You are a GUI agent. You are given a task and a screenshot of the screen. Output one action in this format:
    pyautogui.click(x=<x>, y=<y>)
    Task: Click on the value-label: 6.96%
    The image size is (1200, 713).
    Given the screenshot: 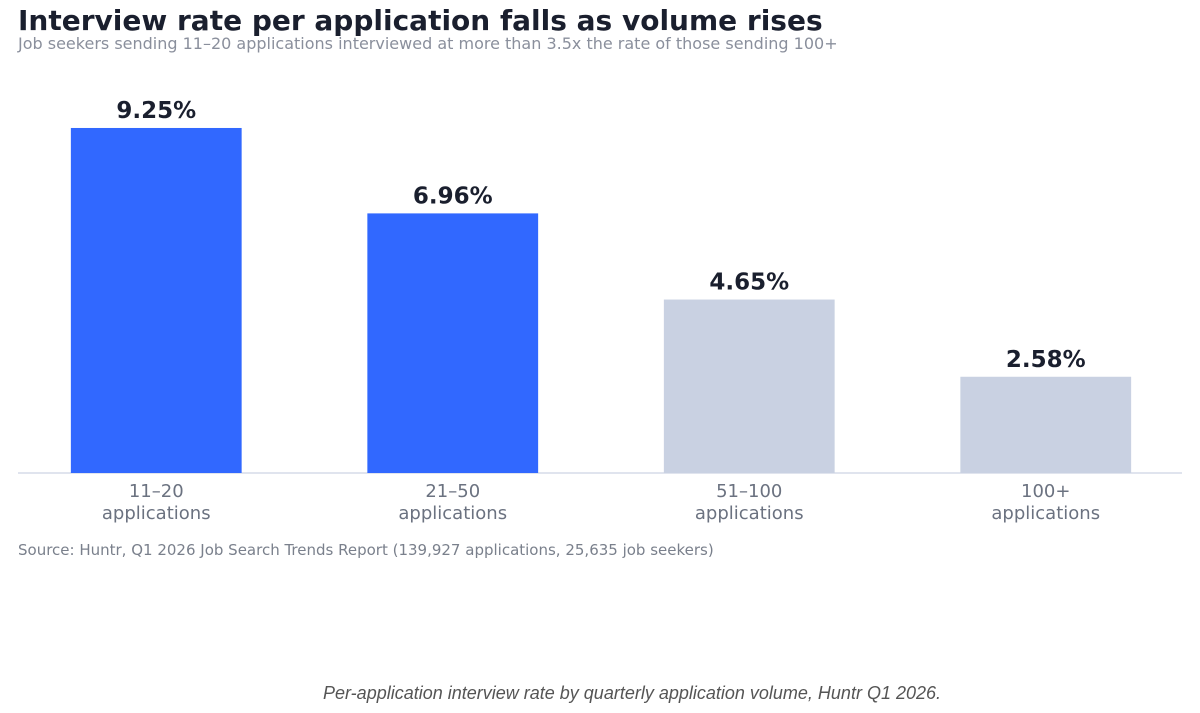 What is the action you would take?
    pyautogui.click(x=453, y=196)
    